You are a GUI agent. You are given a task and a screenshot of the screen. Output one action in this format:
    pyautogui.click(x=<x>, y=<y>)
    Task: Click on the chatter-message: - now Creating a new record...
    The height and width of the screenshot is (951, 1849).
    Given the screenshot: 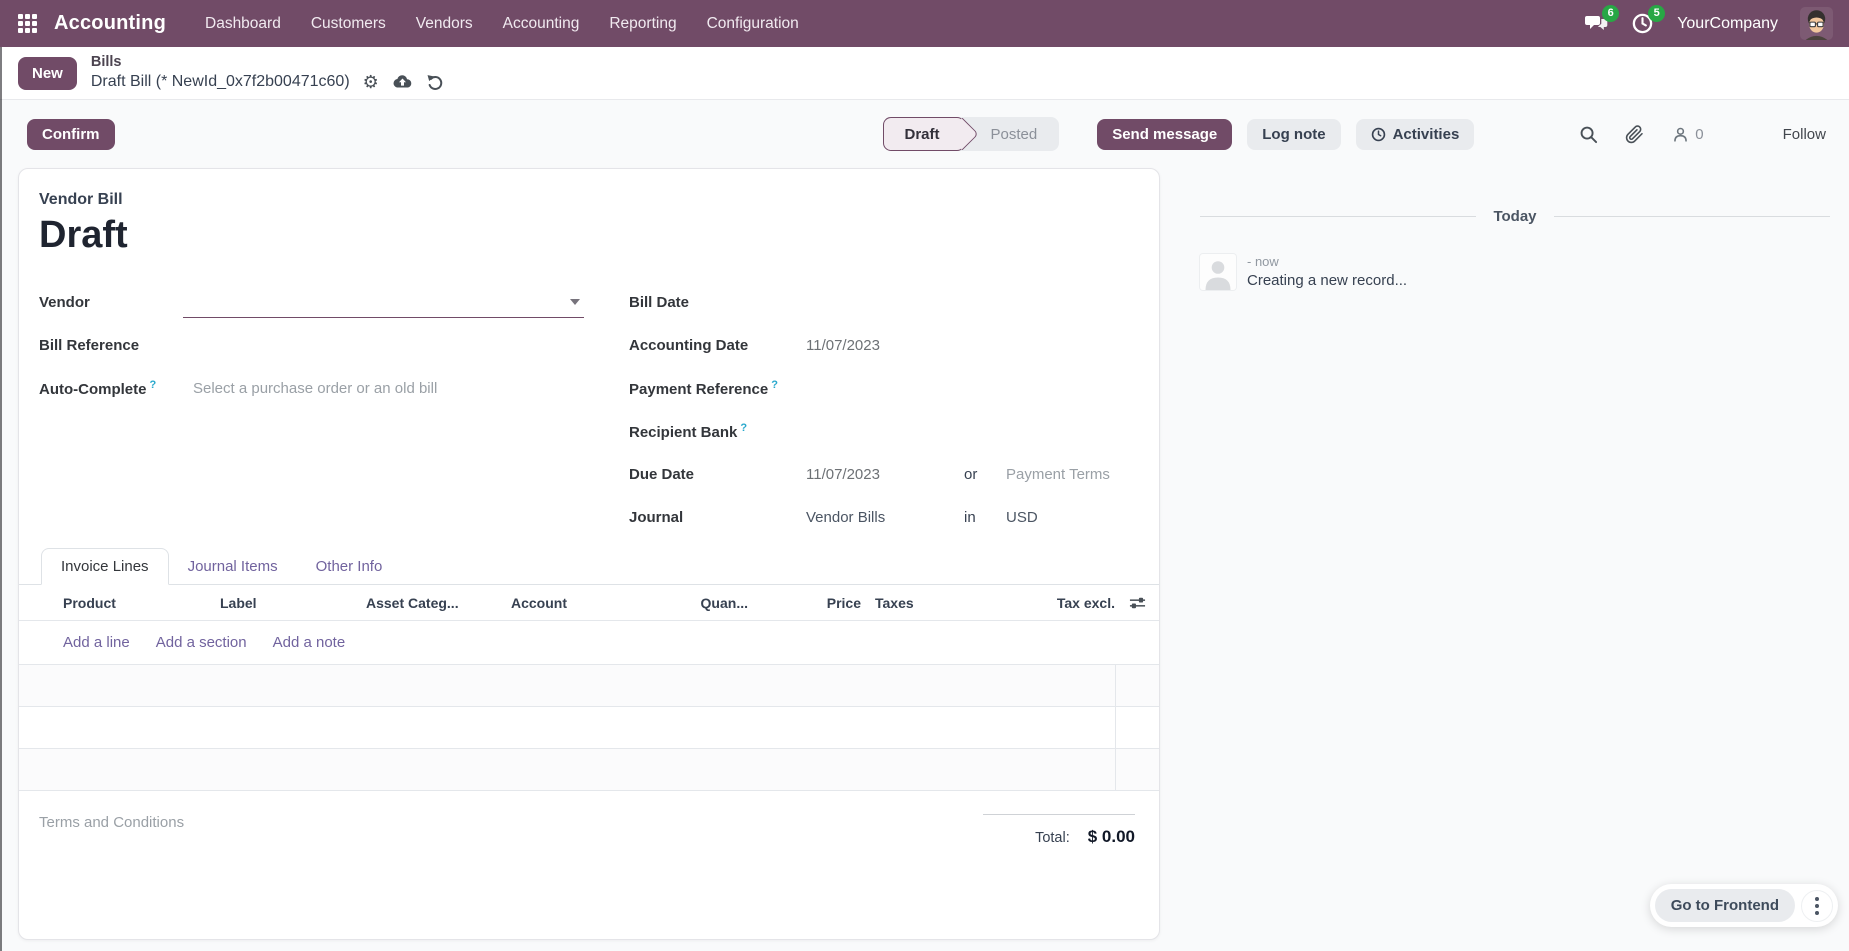 What is the action you would take?
    pyautogui.click(x=1515, y=272)
    